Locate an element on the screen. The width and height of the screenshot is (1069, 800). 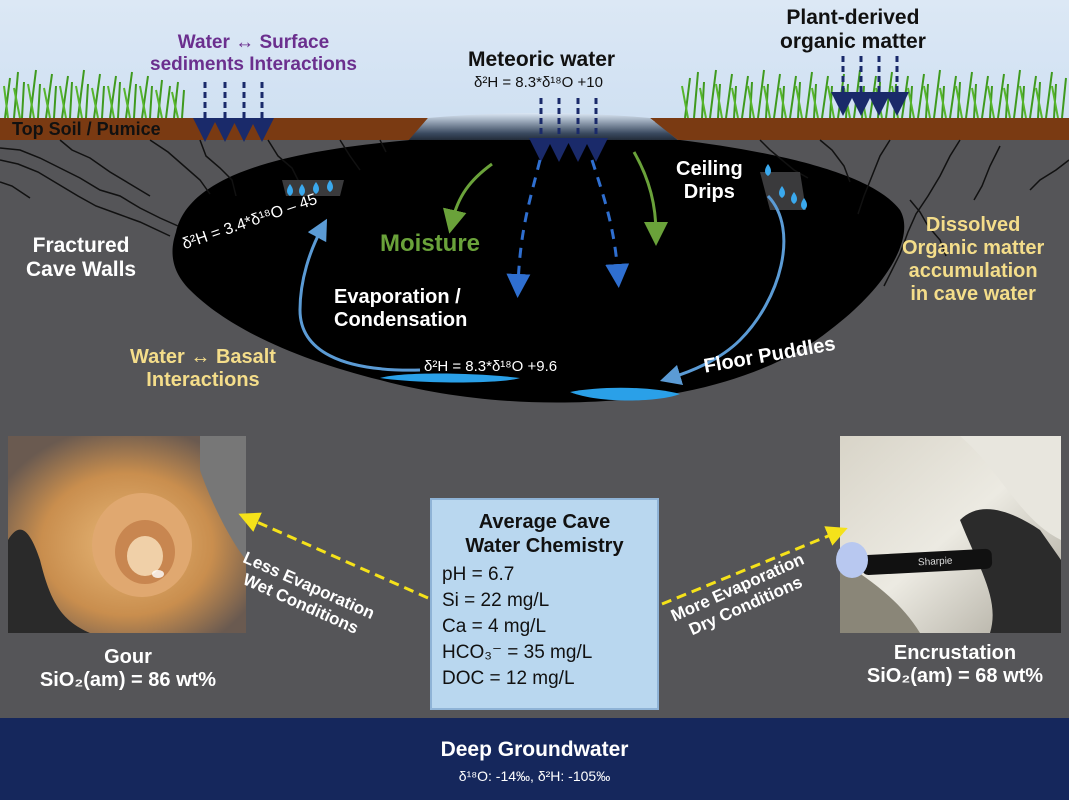
plant-organic-line-1: Plant-derived is located at coordinates (853, 18).